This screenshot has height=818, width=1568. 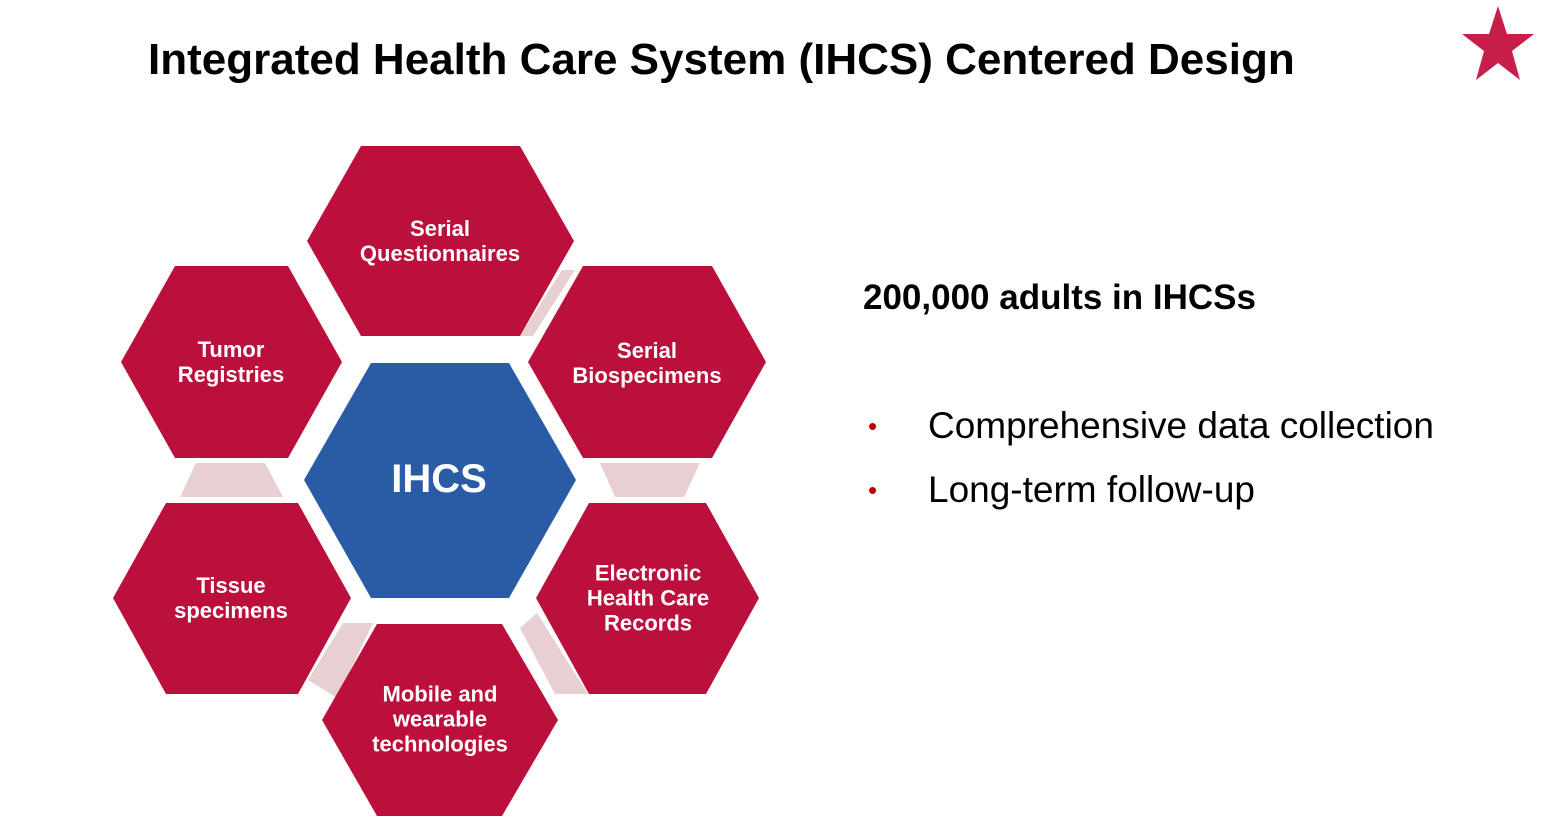 I want to click on node-label-tissue-specimens: Tissue specimens, so click(x=231, y=598).